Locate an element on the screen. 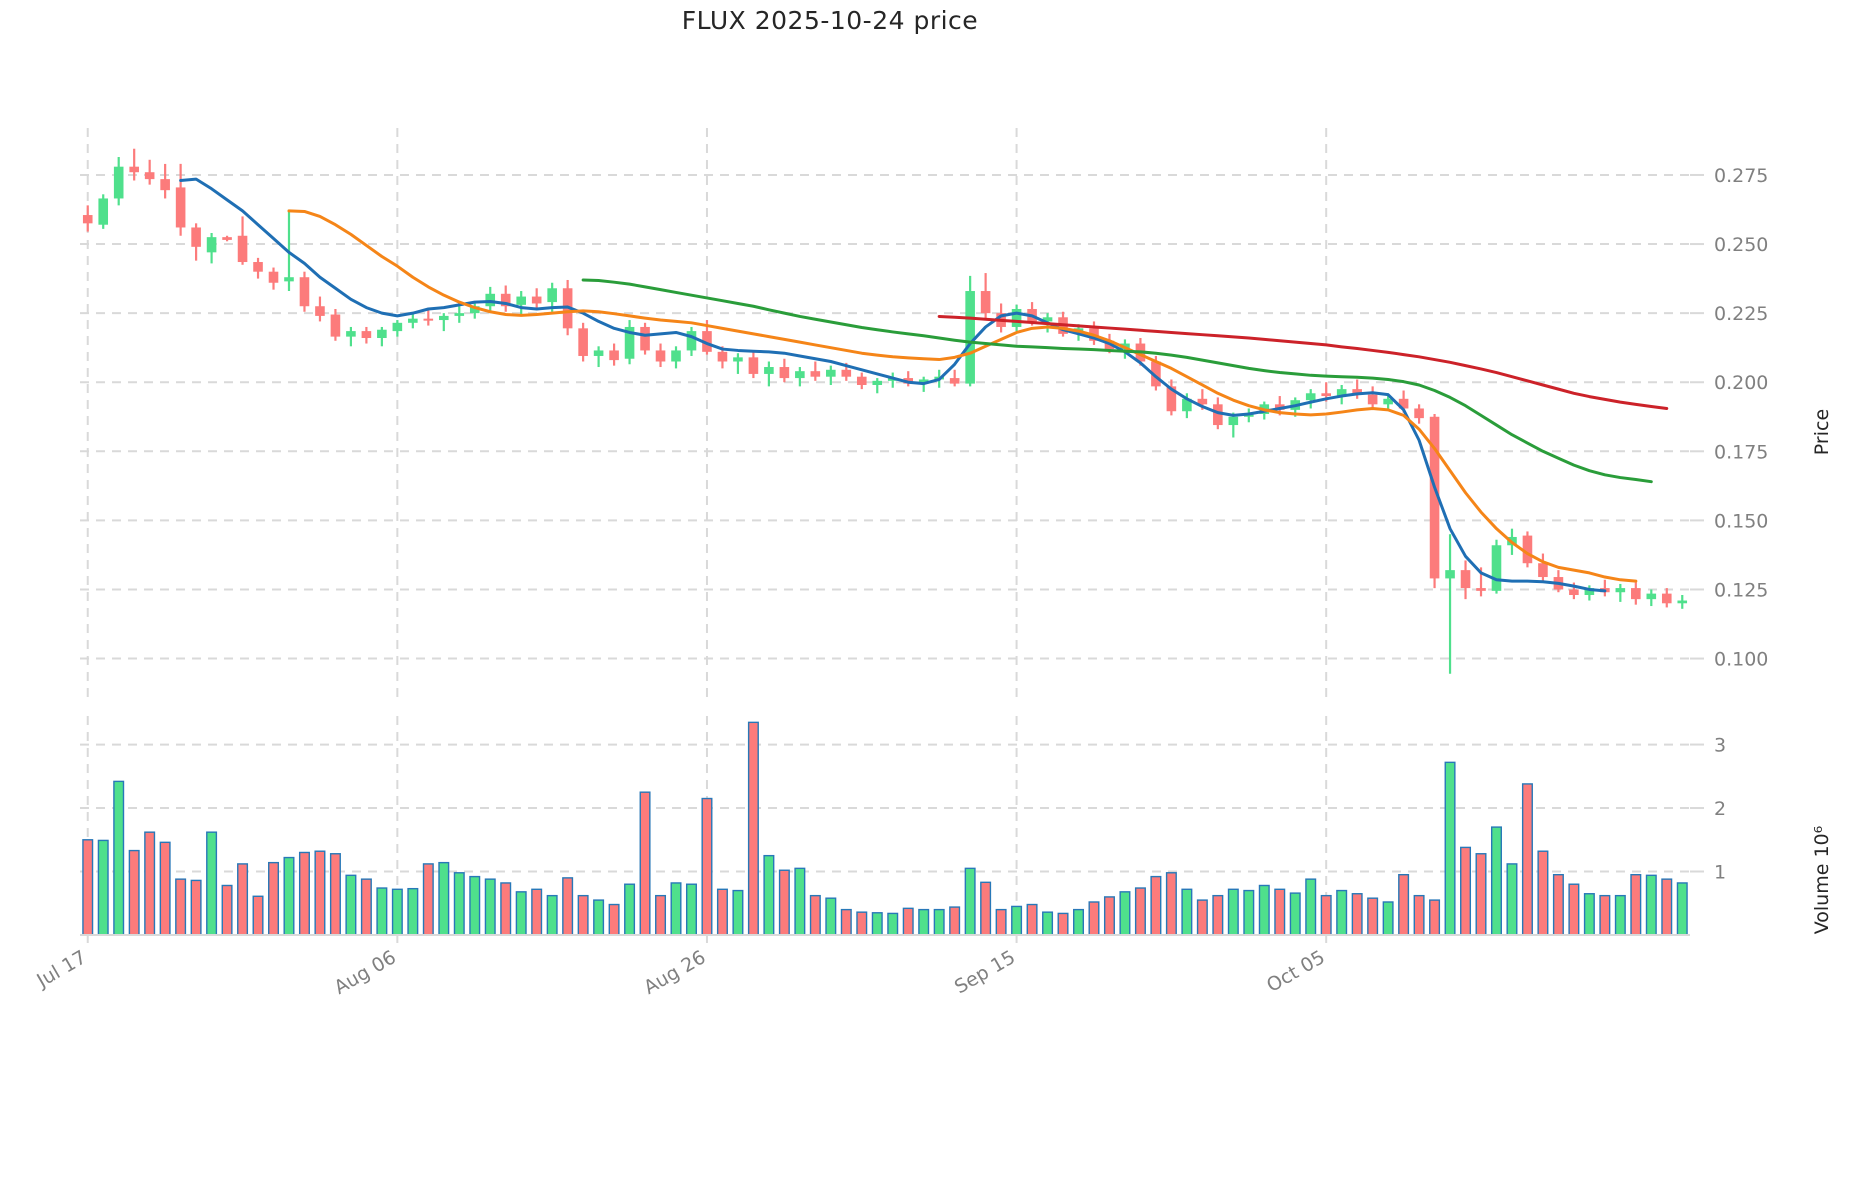 This screenshot has height=1202, width=1860. price-axis-ticks: 0.275 0.250 0.225 0.200 0.175 0.150 0.125 0.100 is located at coordinates (1729, 418).